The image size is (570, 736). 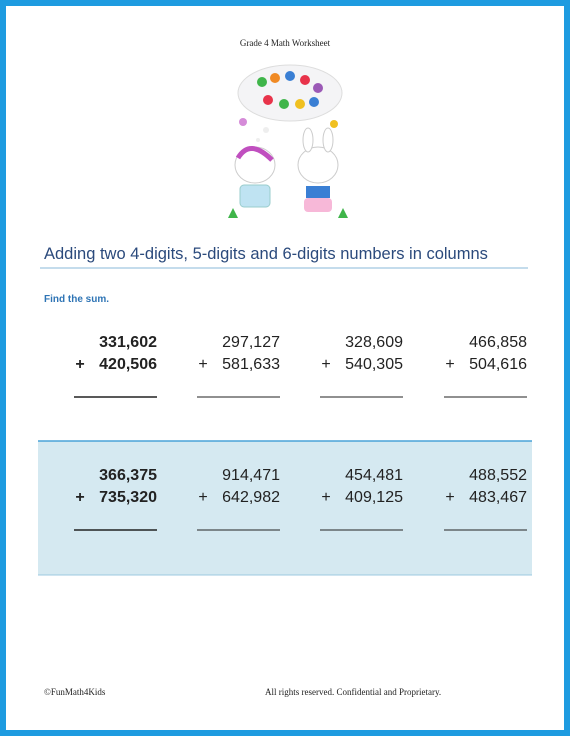 What do you see at coordinates (75, 692) in the screenshot?
I see `footer-left: ©FunMath4Kids` at bounding box center [75, 692].